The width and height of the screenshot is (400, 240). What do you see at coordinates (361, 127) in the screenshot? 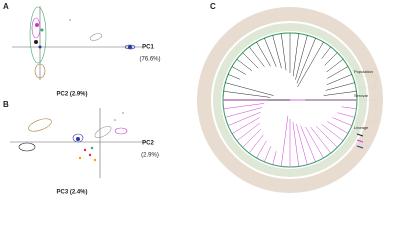
I see `legend-title: Lineage` at bounding box center [361, 127].